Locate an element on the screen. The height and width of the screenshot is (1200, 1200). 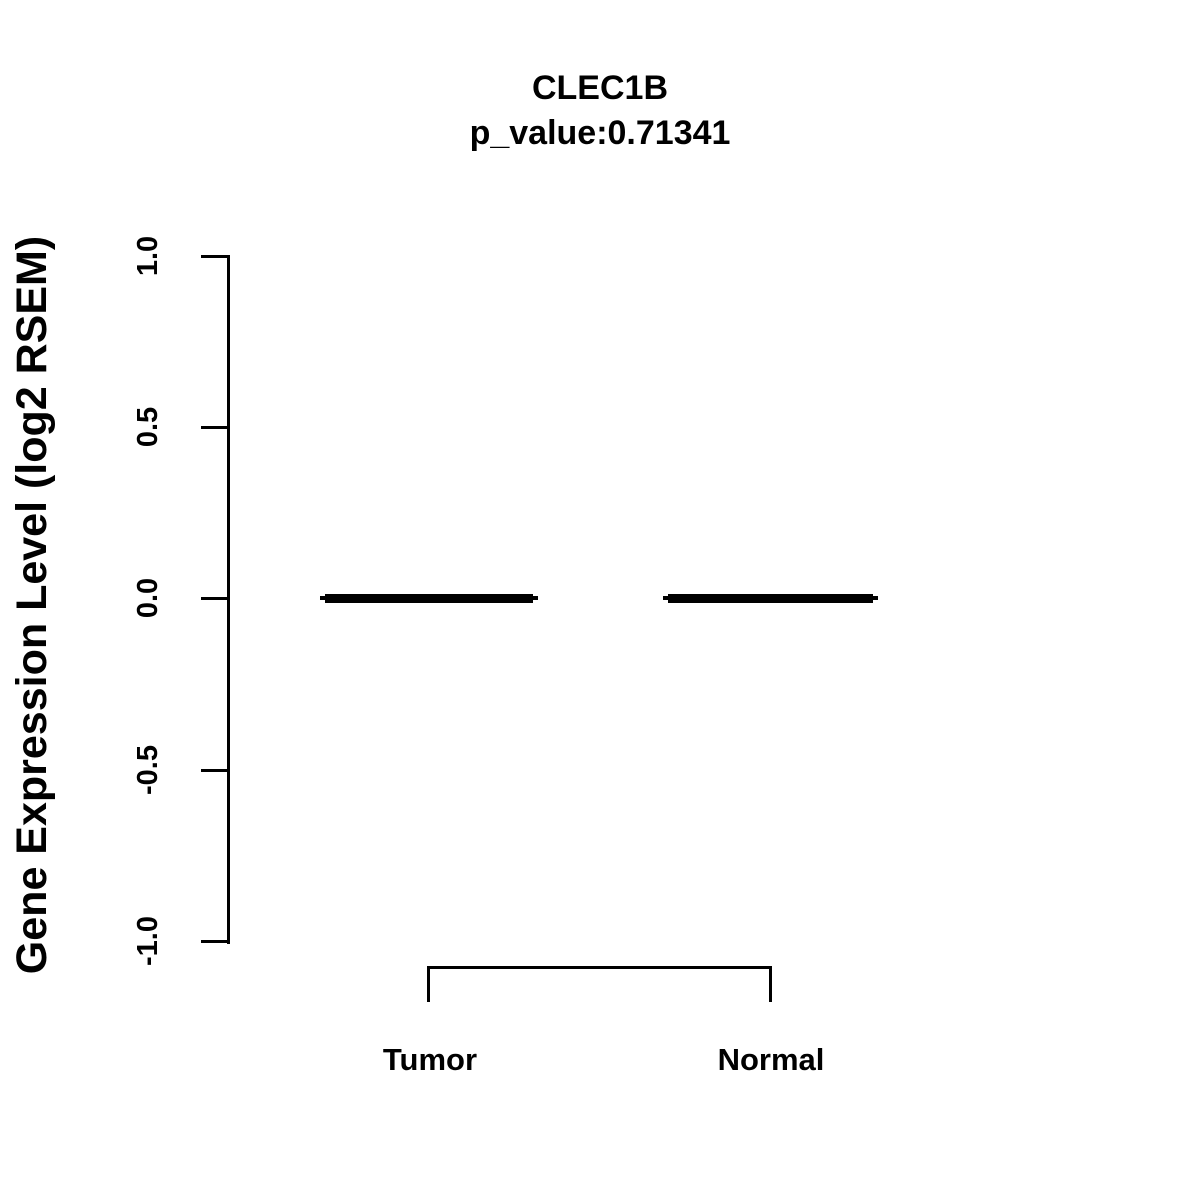
x-group-label-tumor: Tumor is located at coordinates (430, 1059).